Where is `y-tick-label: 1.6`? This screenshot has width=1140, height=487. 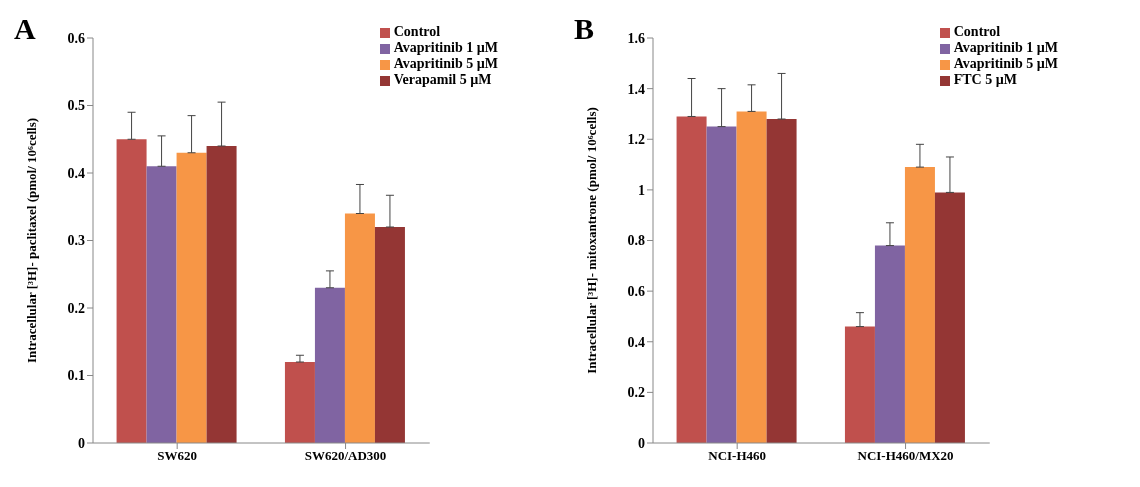
y-tick-label: 1.6 is located at coordinates (636, 38).